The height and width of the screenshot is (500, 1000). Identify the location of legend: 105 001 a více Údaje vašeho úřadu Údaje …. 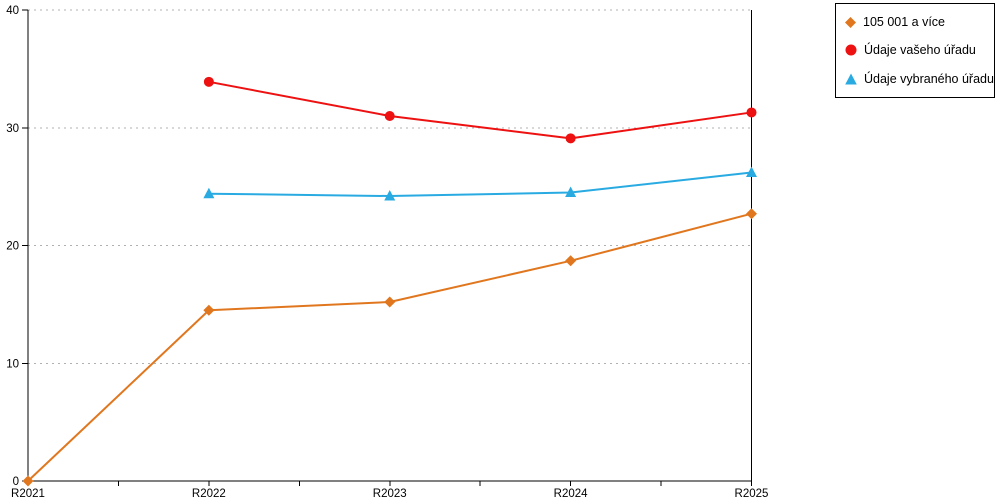
(915, 50).